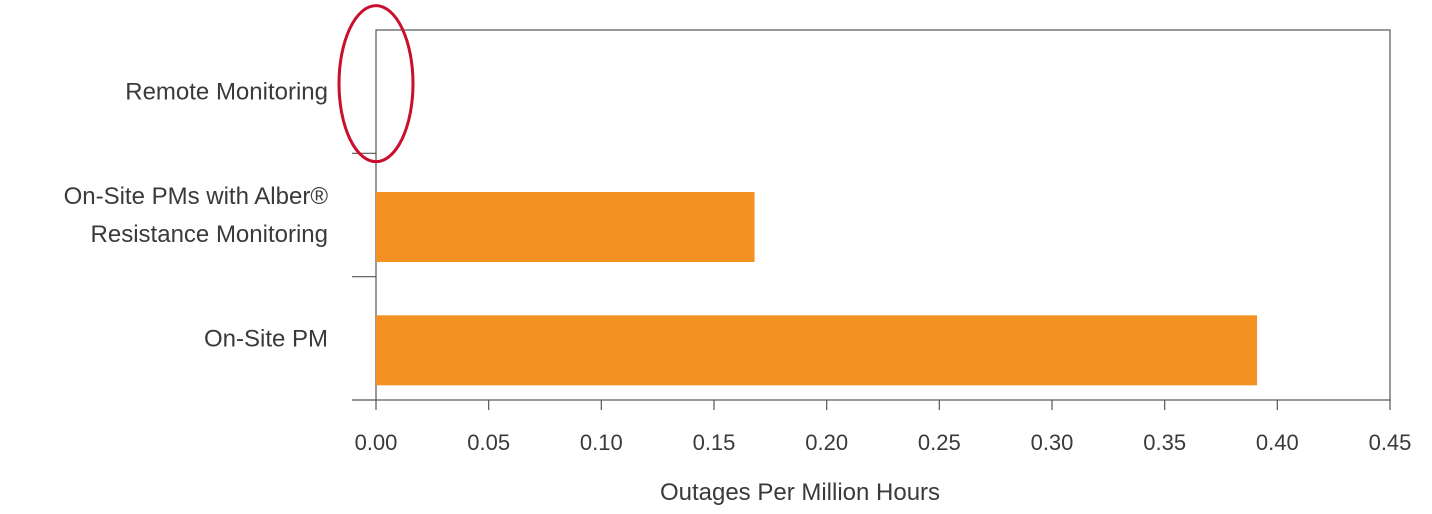 This screenshot has height=514, width=1432. Describe the element at coordinates (939, 442) in the screenshot. I see `x-tick-label: 0.25` at that location.